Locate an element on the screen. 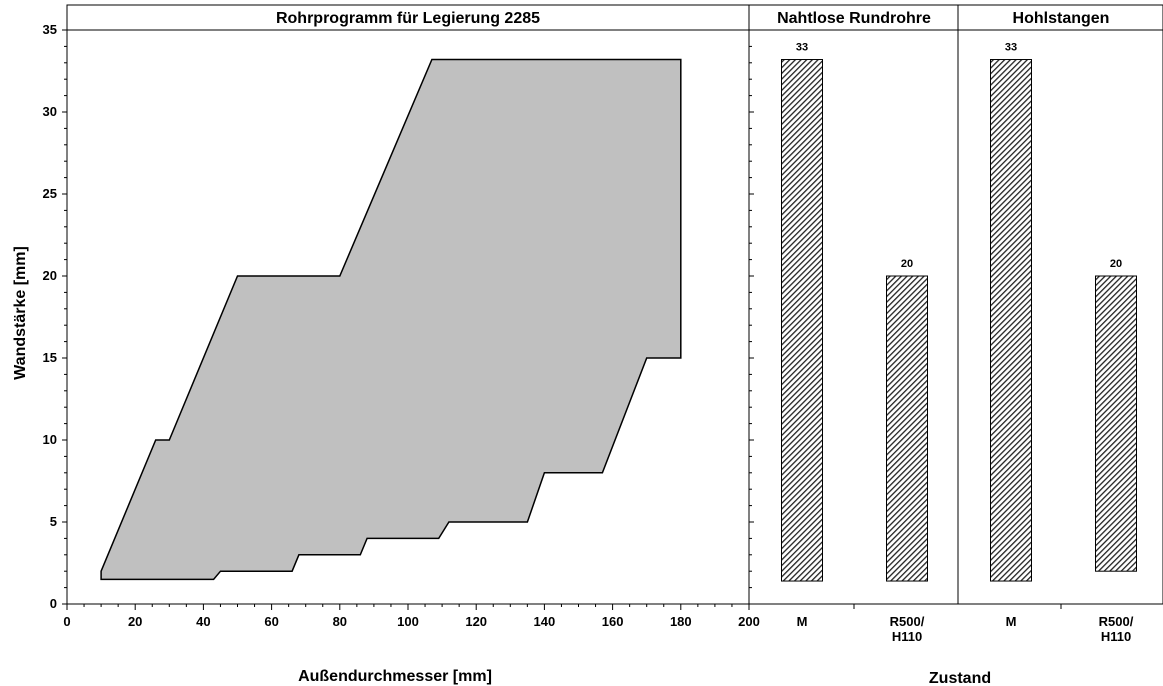  x-tick-label: 100 is located at coordinates (408, 621).